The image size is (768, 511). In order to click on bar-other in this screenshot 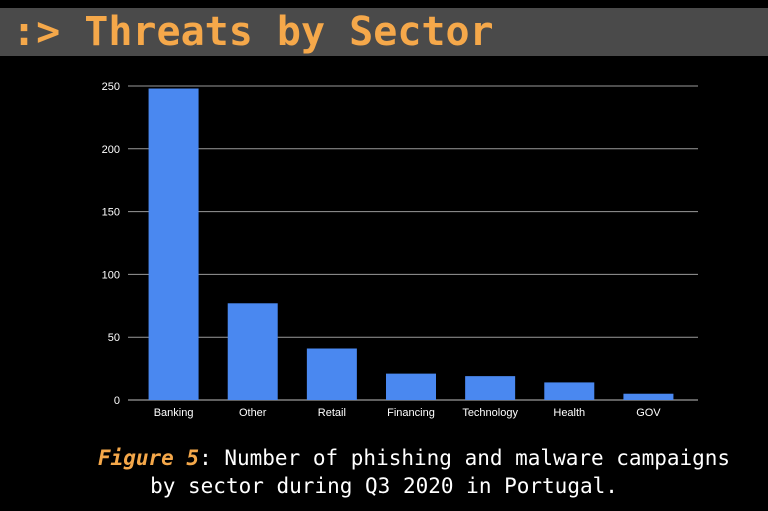, I will do `click(252, 351)`.